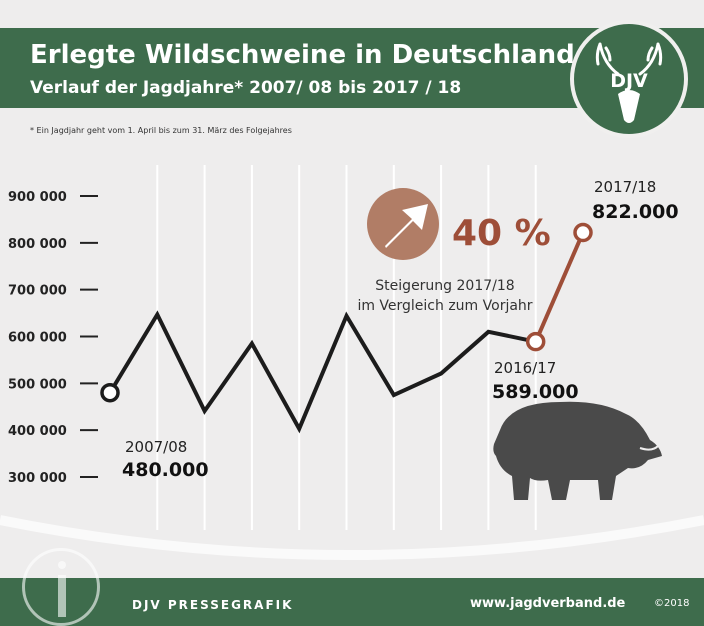 This screenshot has width=704, height=626. I want to click on arrow-badge, so click(403, 224).